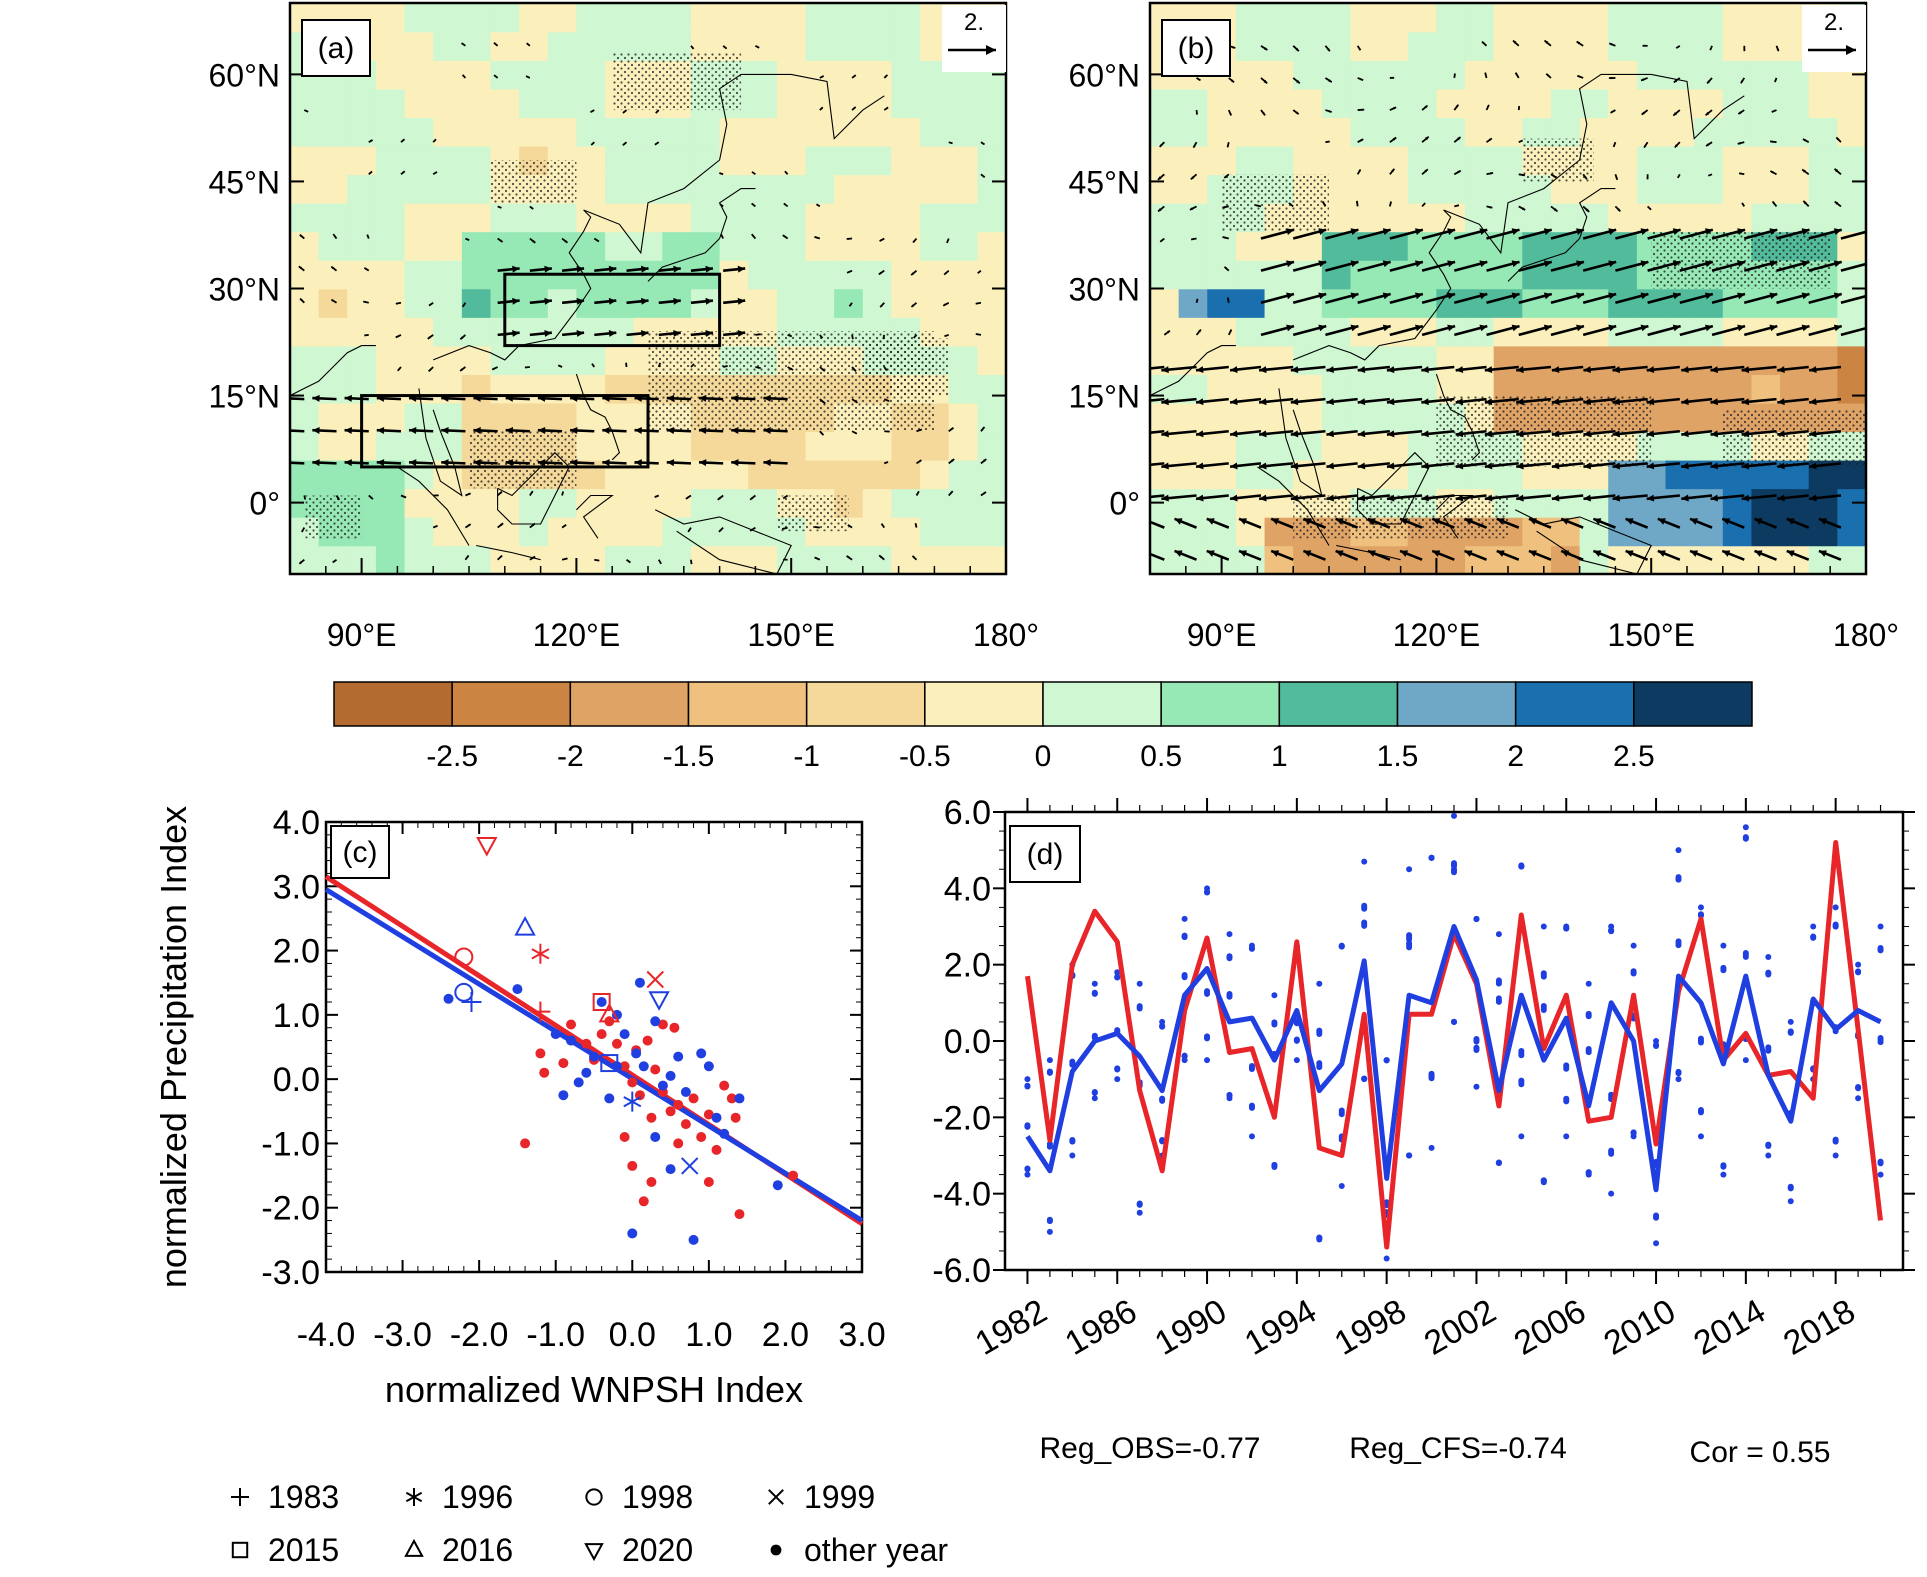  What do you see at coordinates (577, 635) in the screenshot?
I see `lon-tick-label: 120°E` at bounding box center [577, 635].